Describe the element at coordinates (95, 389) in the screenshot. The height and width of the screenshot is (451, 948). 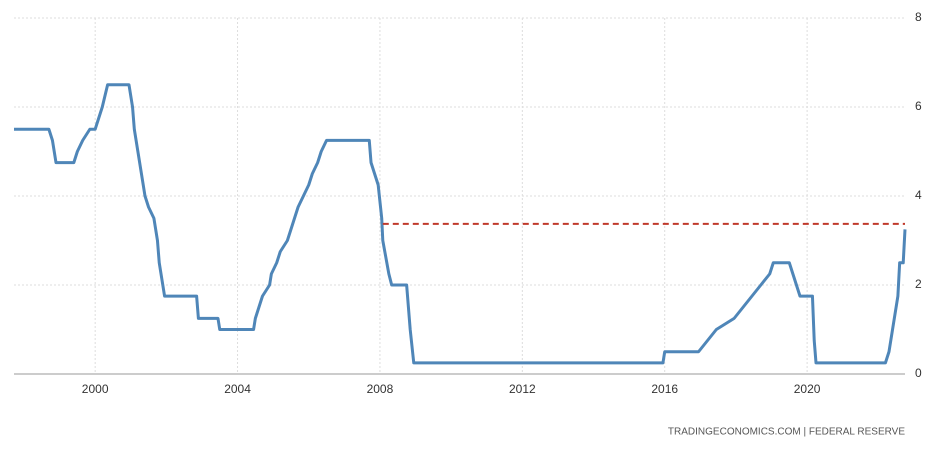
I see `x-tick-label: 2000` at that location.